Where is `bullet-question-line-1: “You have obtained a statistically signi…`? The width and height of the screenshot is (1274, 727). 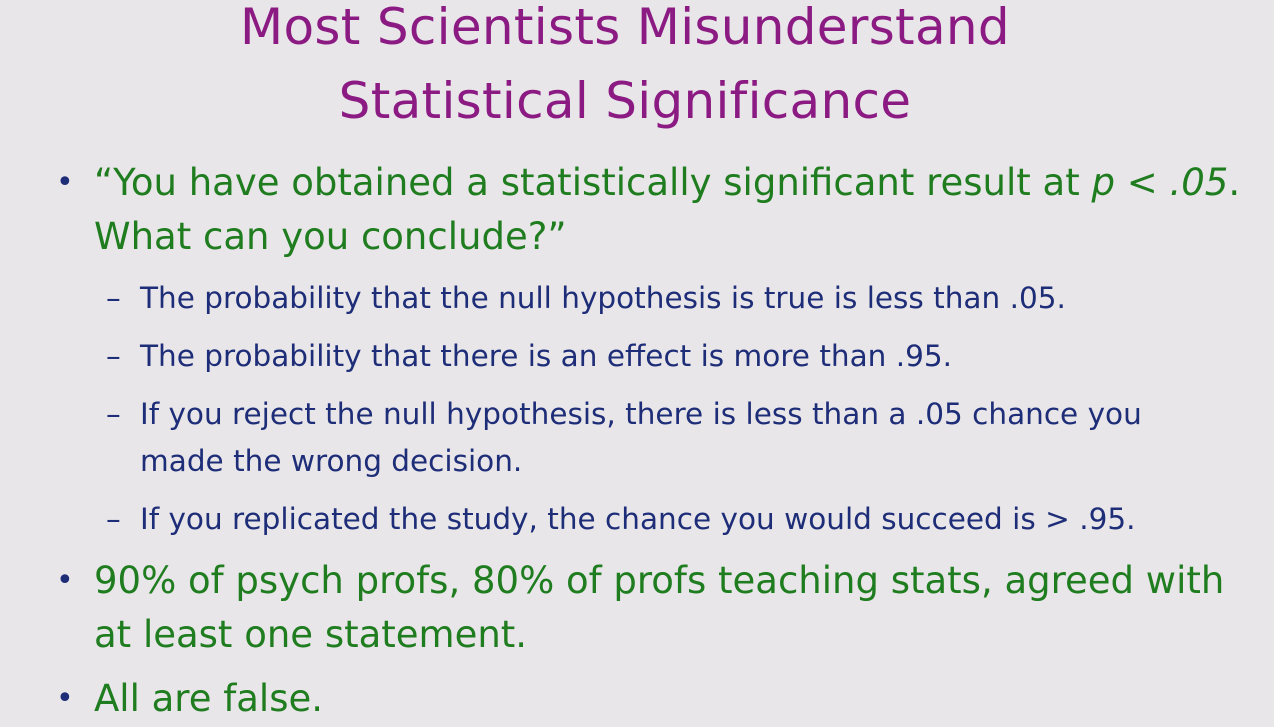
bullet-question-line-1: “You have obtained a statistically signi… is located at coordinates (674, 183).